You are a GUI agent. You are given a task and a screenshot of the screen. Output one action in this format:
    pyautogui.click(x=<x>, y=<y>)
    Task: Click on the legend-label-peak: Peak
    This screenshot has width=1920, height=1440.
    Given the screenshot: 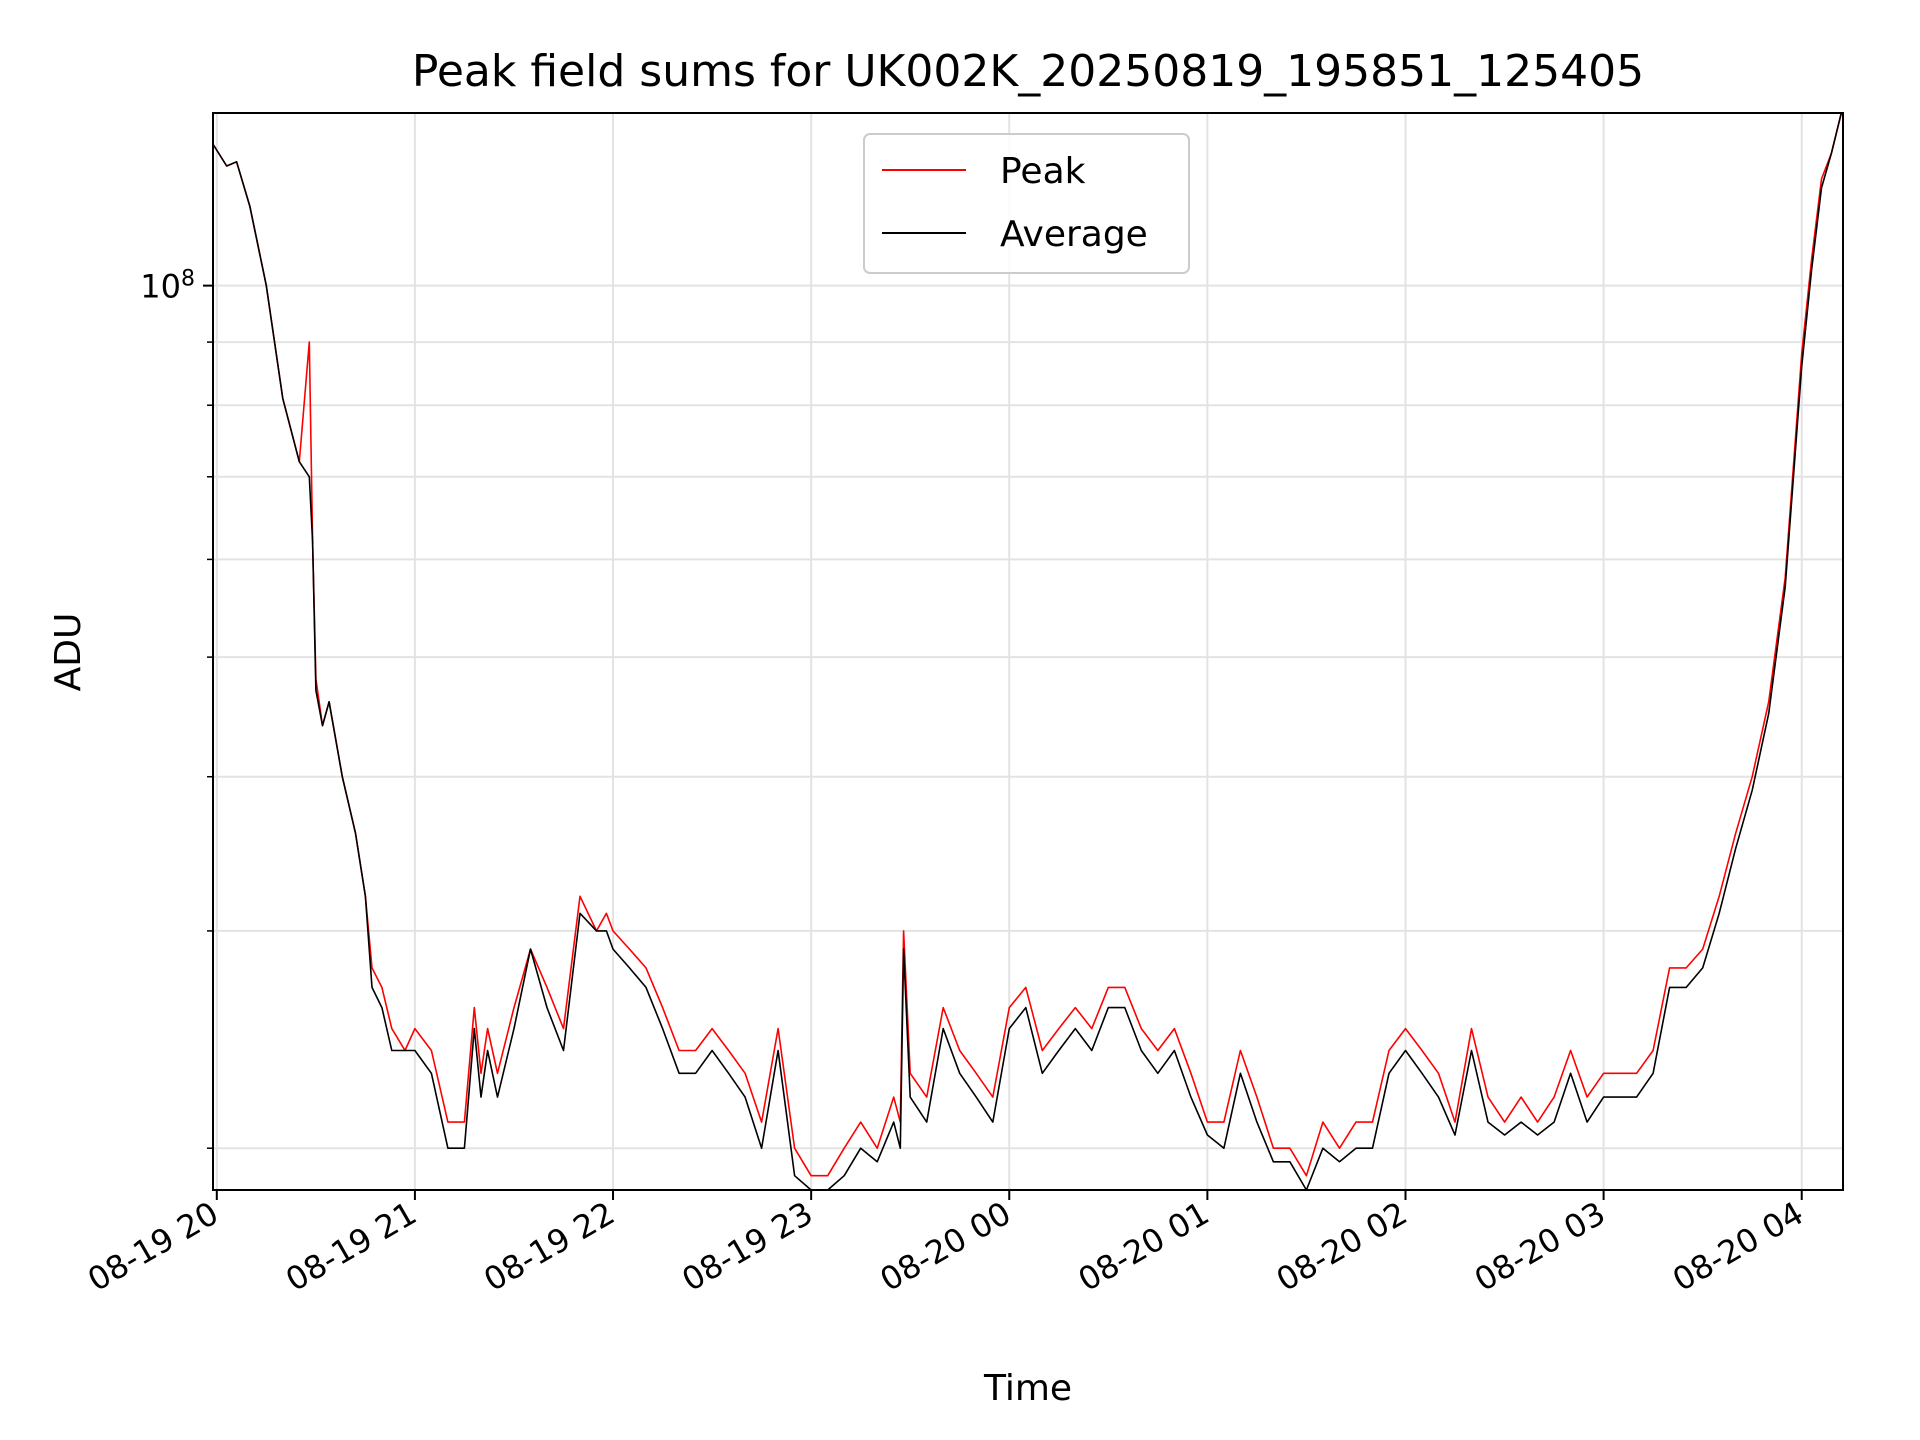 What is the action you would take?
    pyautogui.click(x=1043, y=171)
    